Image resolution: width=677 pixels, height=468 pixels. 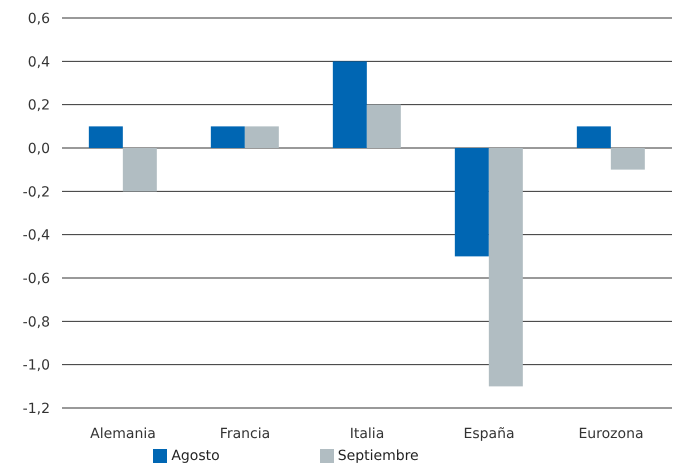 What do you see at coordinates (36, 322) in the screenshot?
I see `y-tick-label: -0,8` at bounding box center [36, 322].